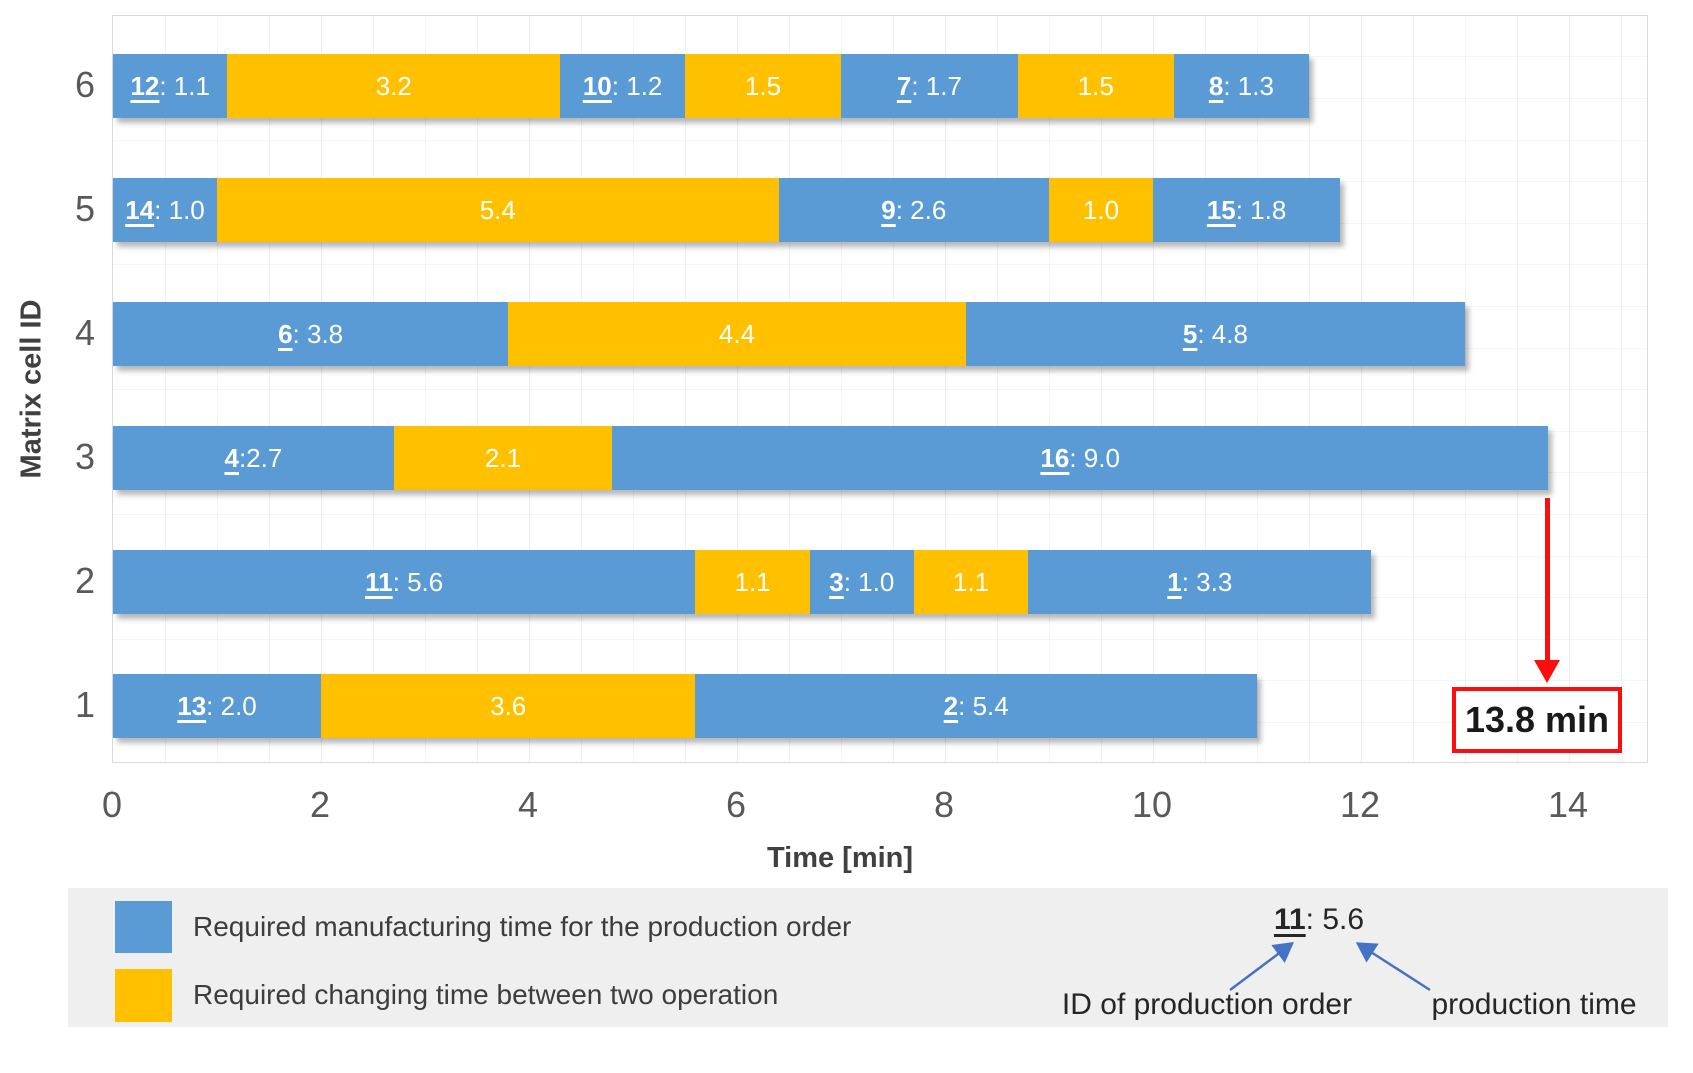 This screenshot has height=1073, width=1693. What do you see at coordinates (112, 804) in the screenshot?
I see `x-tick-label: 0` at bounding box center [112, 804].